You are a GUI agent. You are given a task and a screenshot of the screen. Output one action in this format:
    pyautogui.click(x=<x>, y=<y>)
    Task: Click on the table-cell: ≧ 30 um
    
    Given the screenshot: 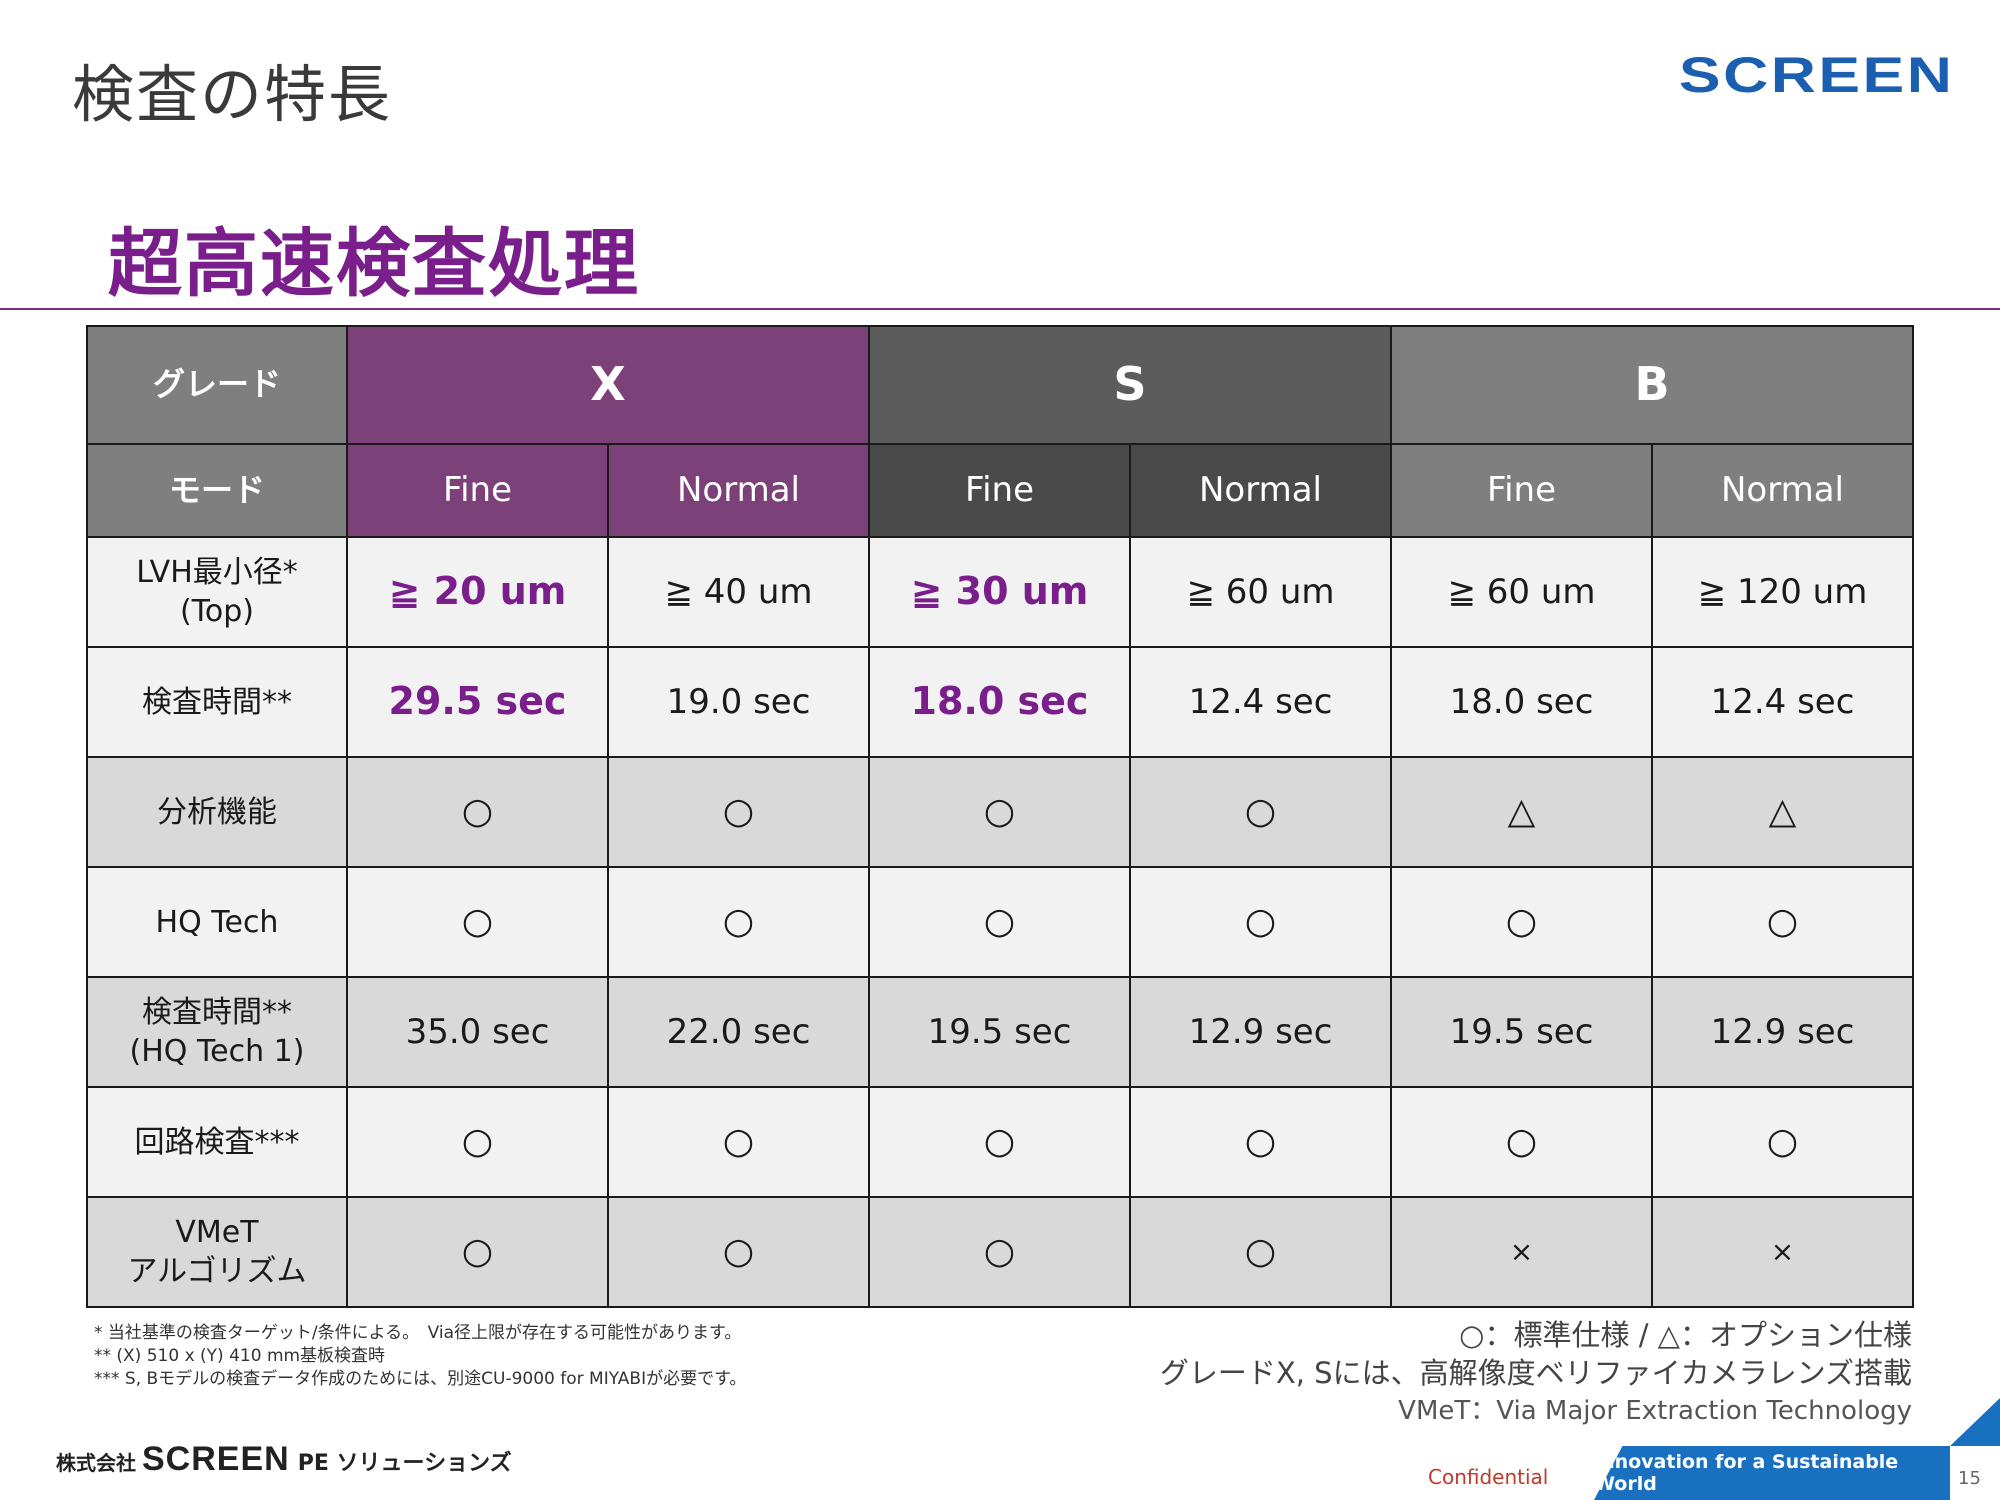 What is the action you would take?
    pyautogui.click(x=999, y=592)
    